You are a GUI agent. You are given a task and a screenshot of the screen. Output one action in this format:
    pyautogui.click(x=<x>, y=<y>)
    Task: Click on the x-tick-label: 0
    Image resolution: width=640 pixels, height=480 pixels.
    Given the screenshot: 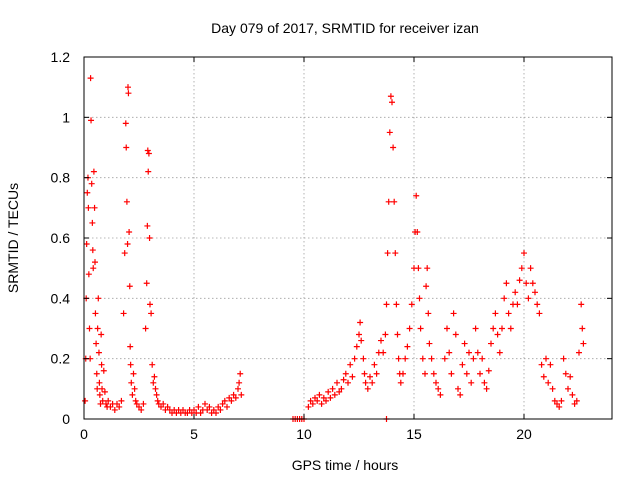 What is the action you would take?
    pyautogui.click(x=84, y=434)
    